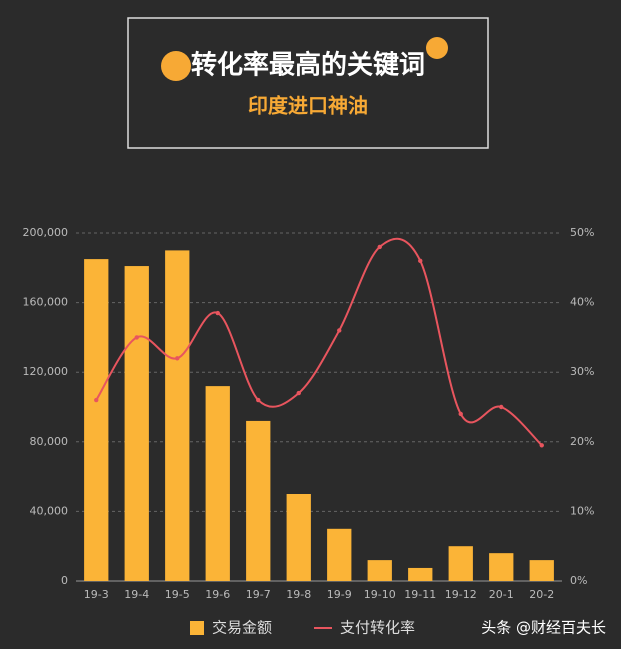 The image size is (621, 649). I want to click on y-tick-label: 40,000, so click(49, 510).